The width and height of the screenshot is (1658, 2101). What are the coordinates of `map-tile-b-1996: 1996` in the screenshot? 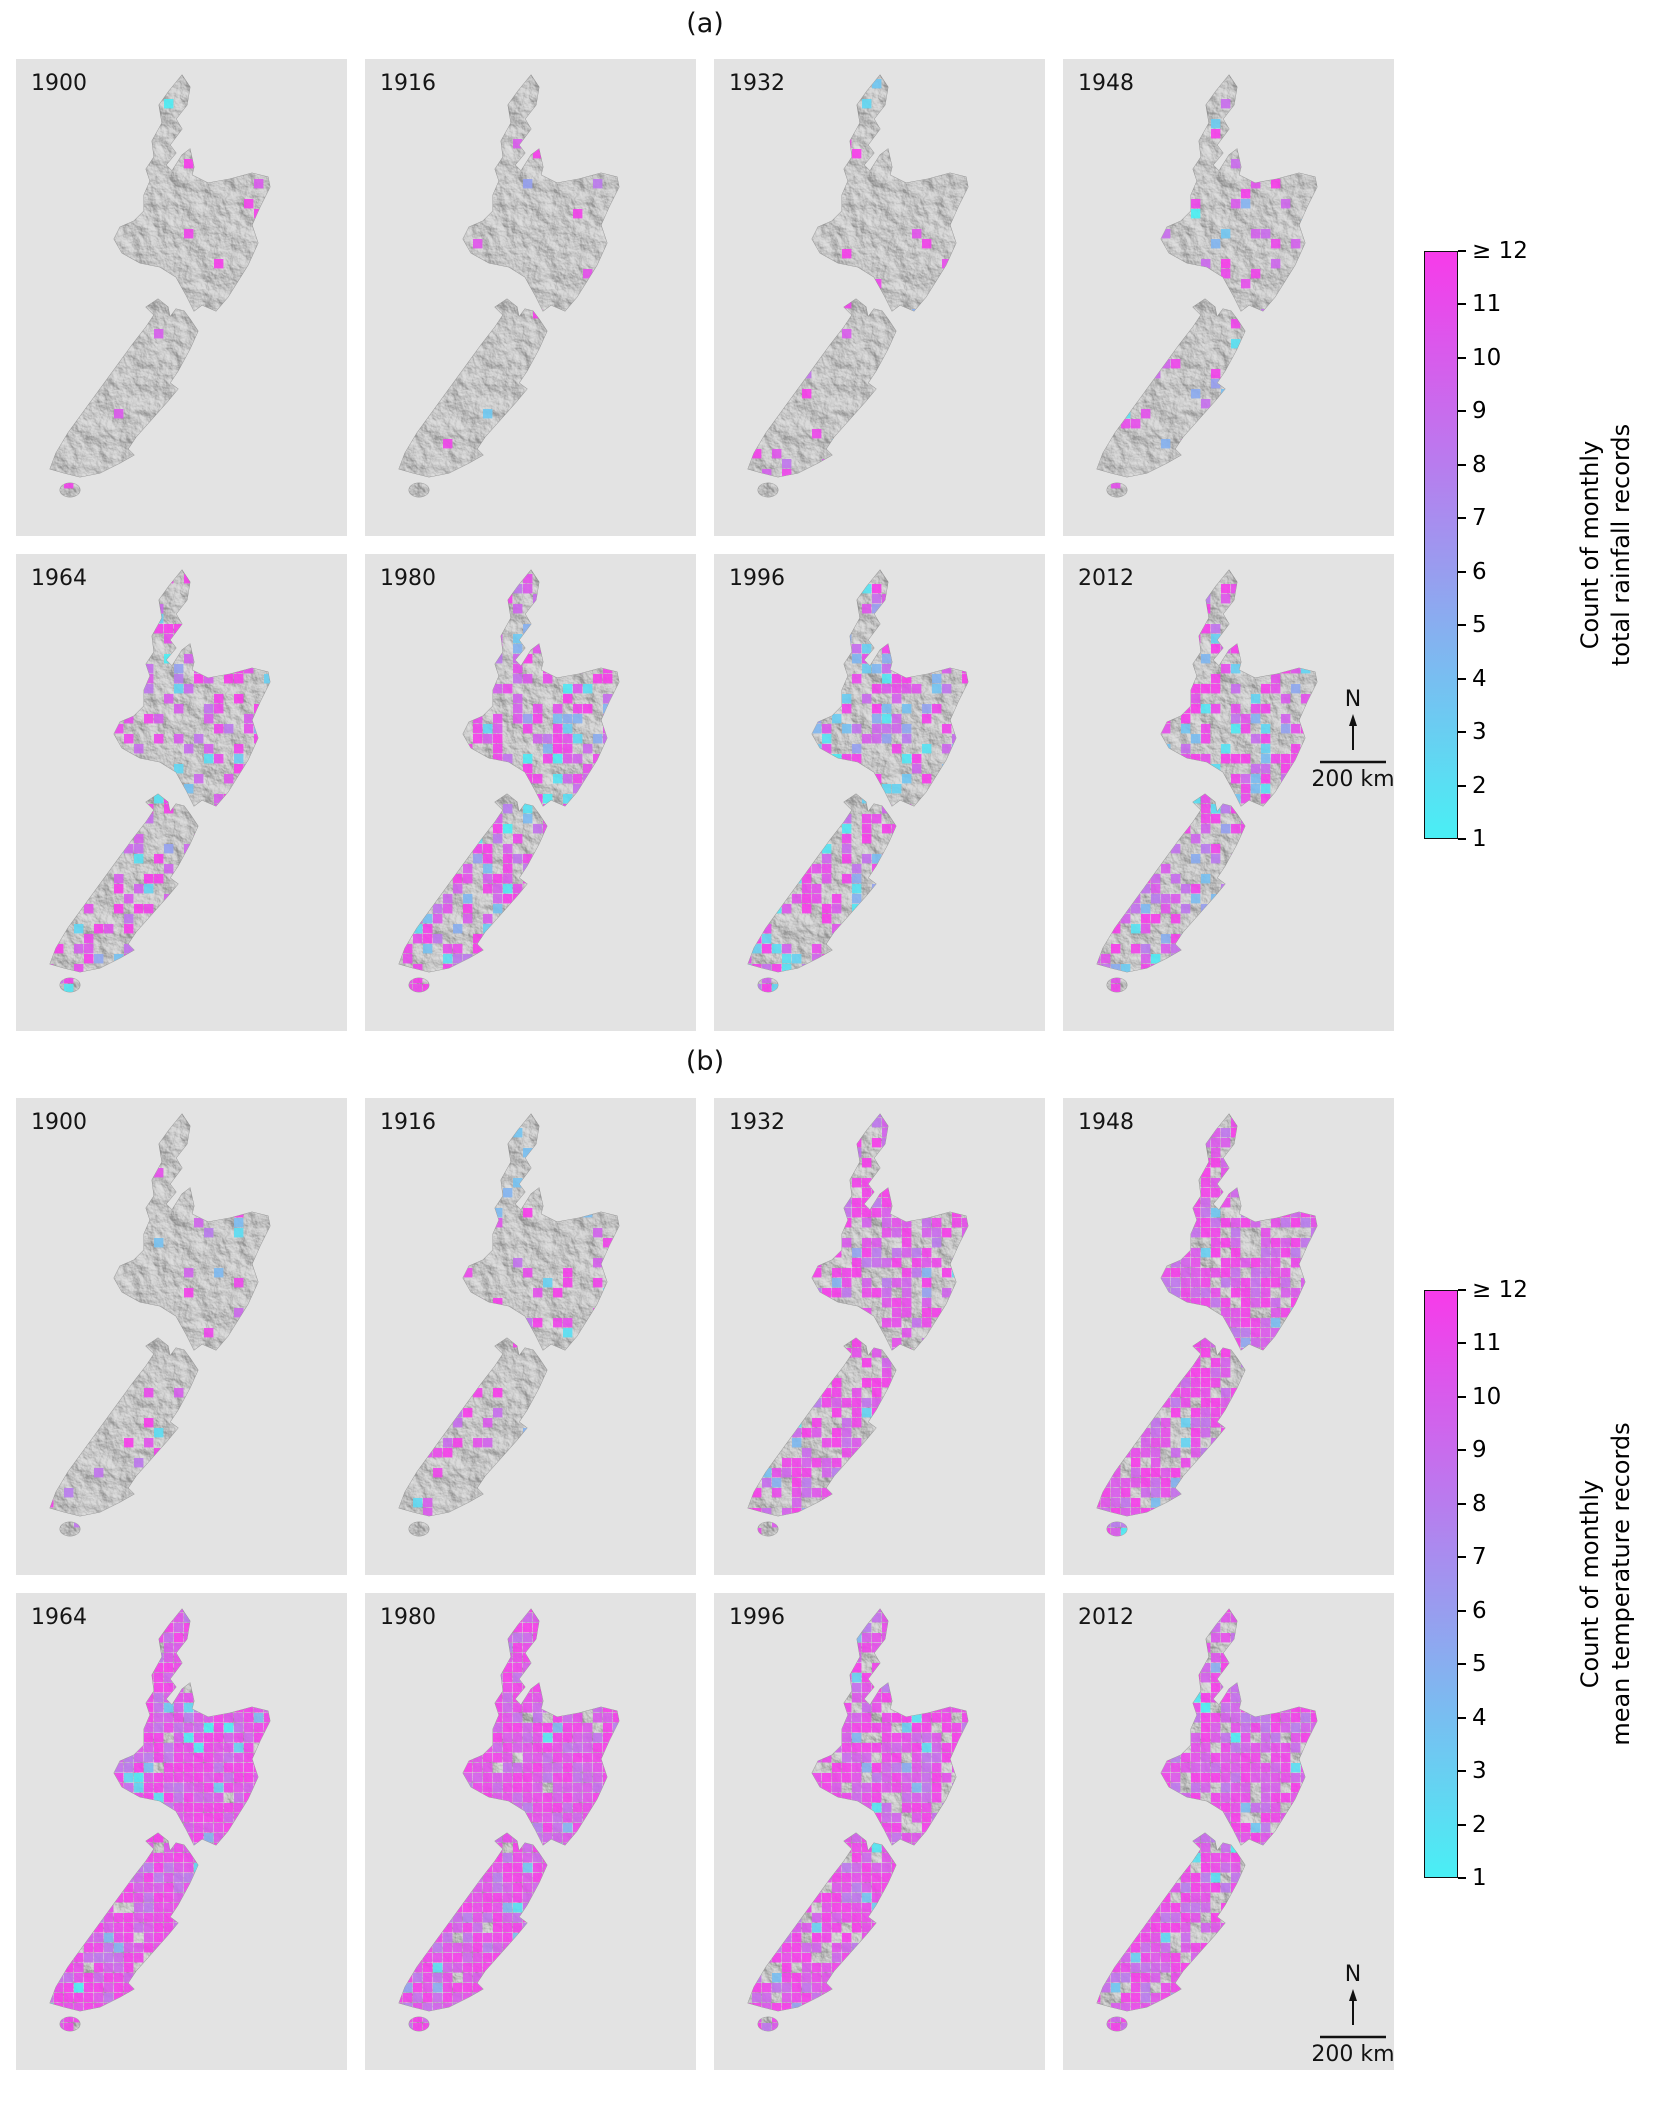 It's located at (879, 1831).